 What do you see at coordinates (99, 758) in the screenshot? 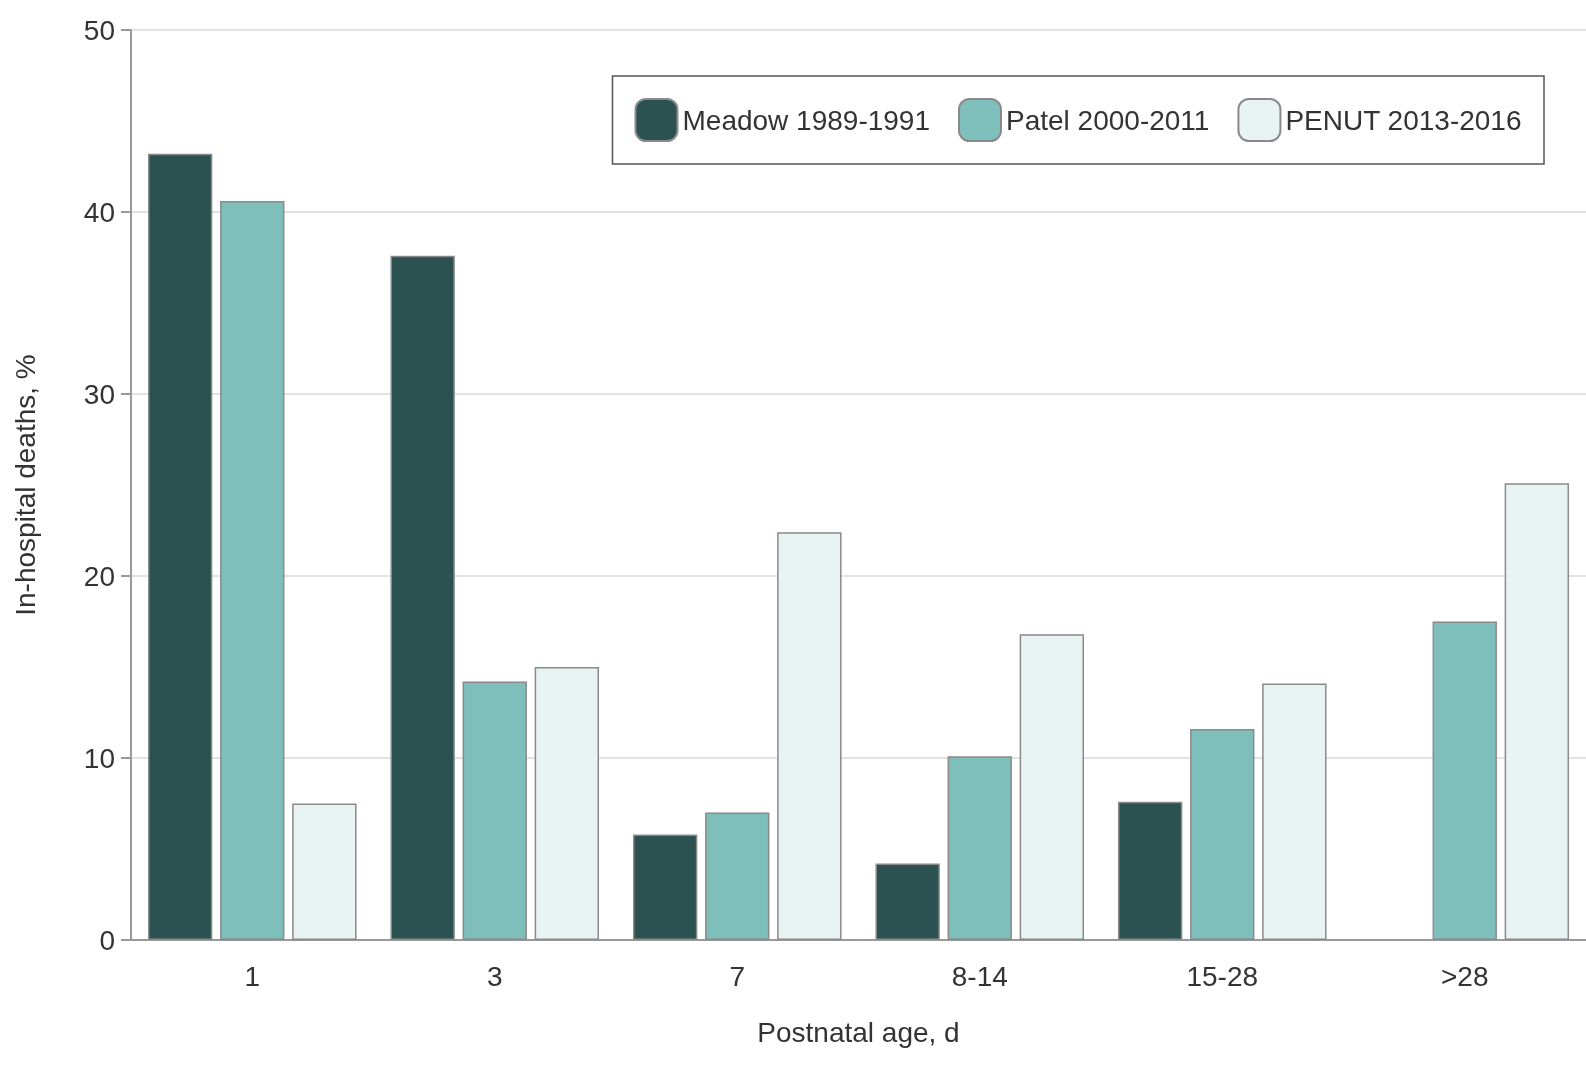
I see `y-tick-label: 10` at bounding box center [99, 758].